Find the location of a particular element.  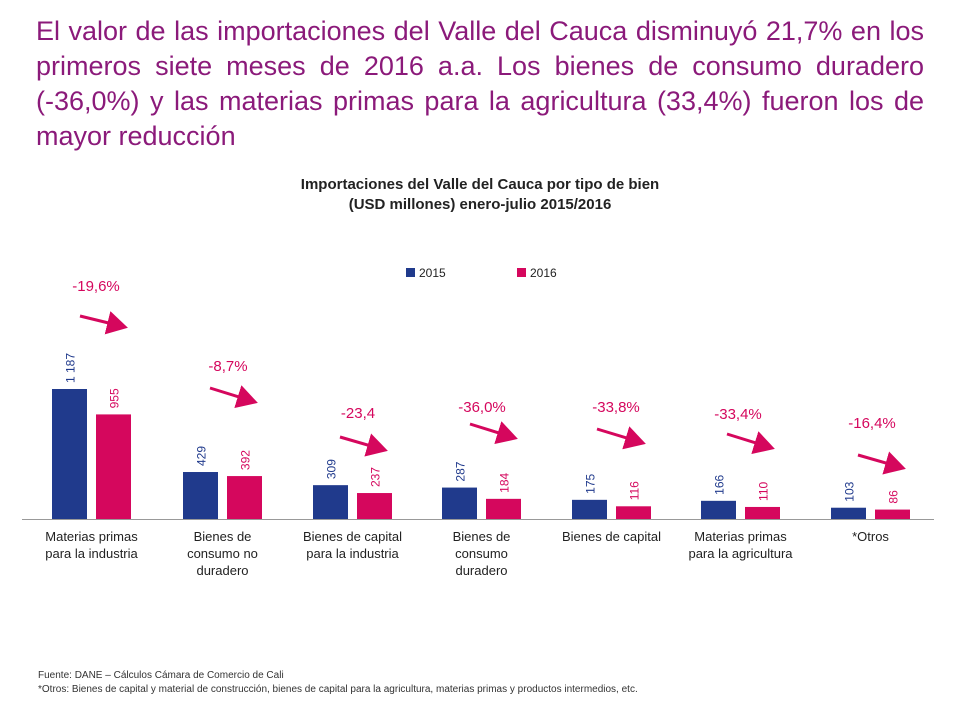

data-label-2015-7: 103 is located at coordinates (850, 491).